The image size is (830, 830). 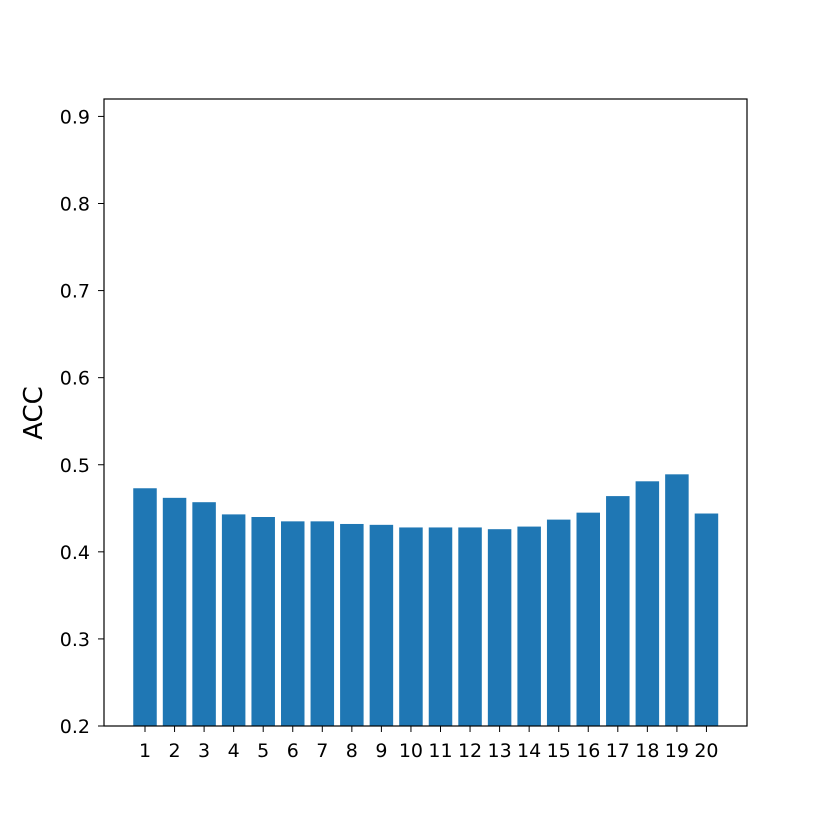 I want to click on x-axis: 1 2 3 4 5 6 7 8 9 10 11 12 13 14 15 16 17 18 19 20, so click(x=429, y=744).